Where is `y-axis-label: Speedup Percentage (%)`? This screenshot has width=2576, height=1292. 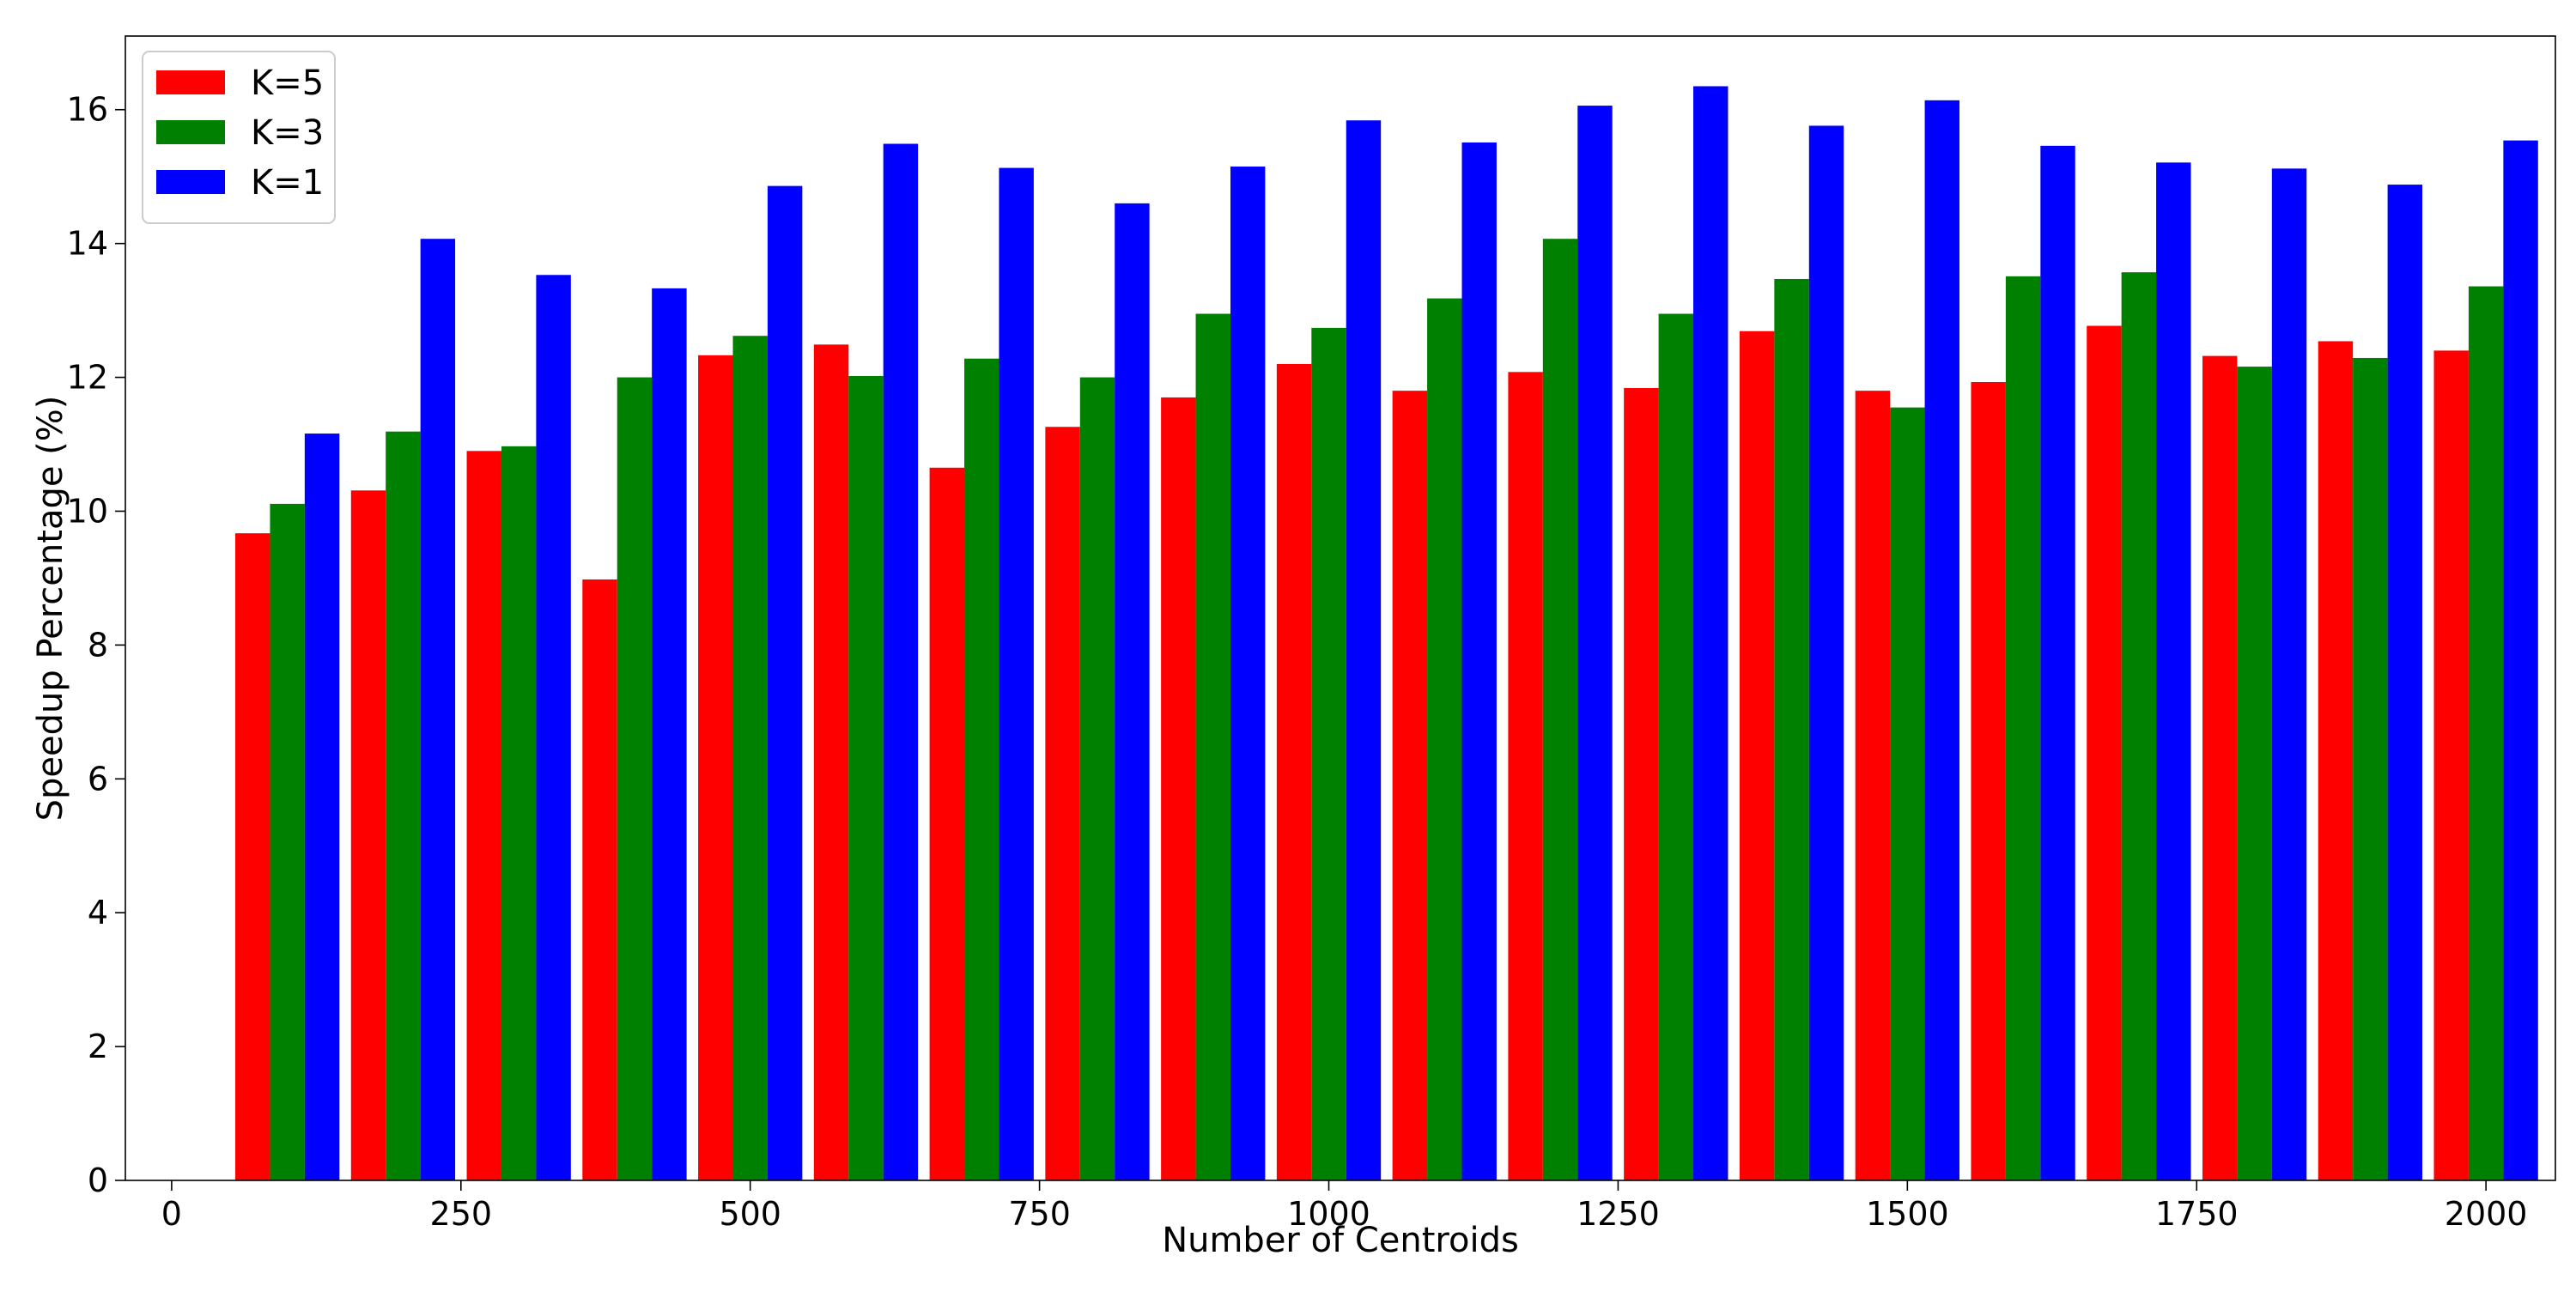
y-axis-label: Speedup Percentage (%) is located at coordinates (50, 609).